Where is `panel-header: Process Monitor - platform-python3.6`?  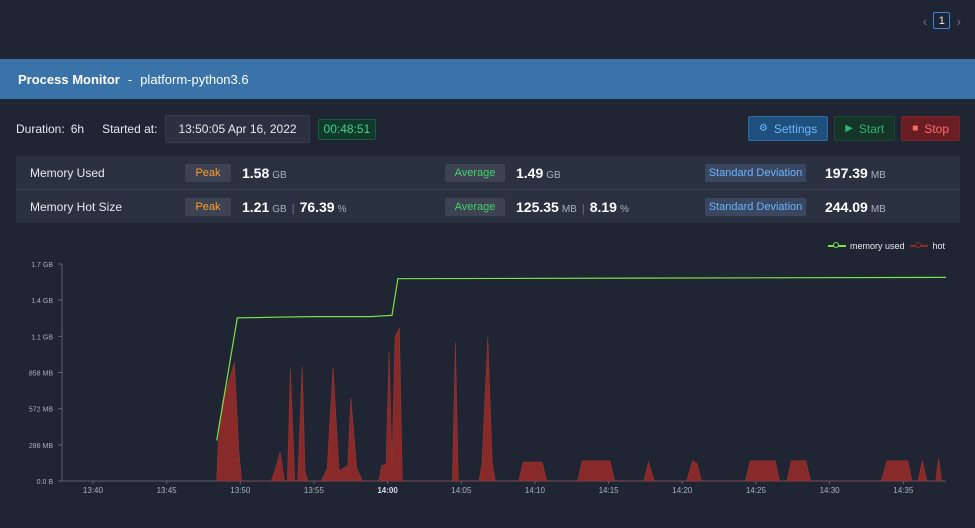
panel-header: Process Monitor - platform-python3.6 is located at coordinates (487, 79).